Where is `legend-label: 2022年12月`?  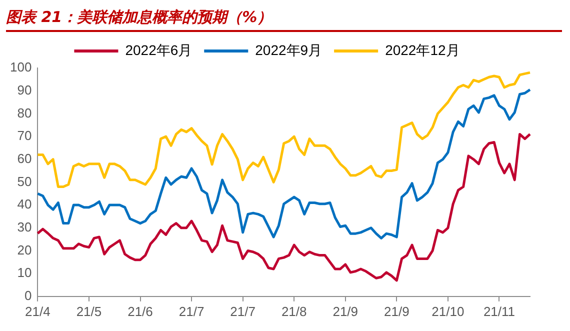
legend-label: 2022年12月 is located at coordinates (422, 50).